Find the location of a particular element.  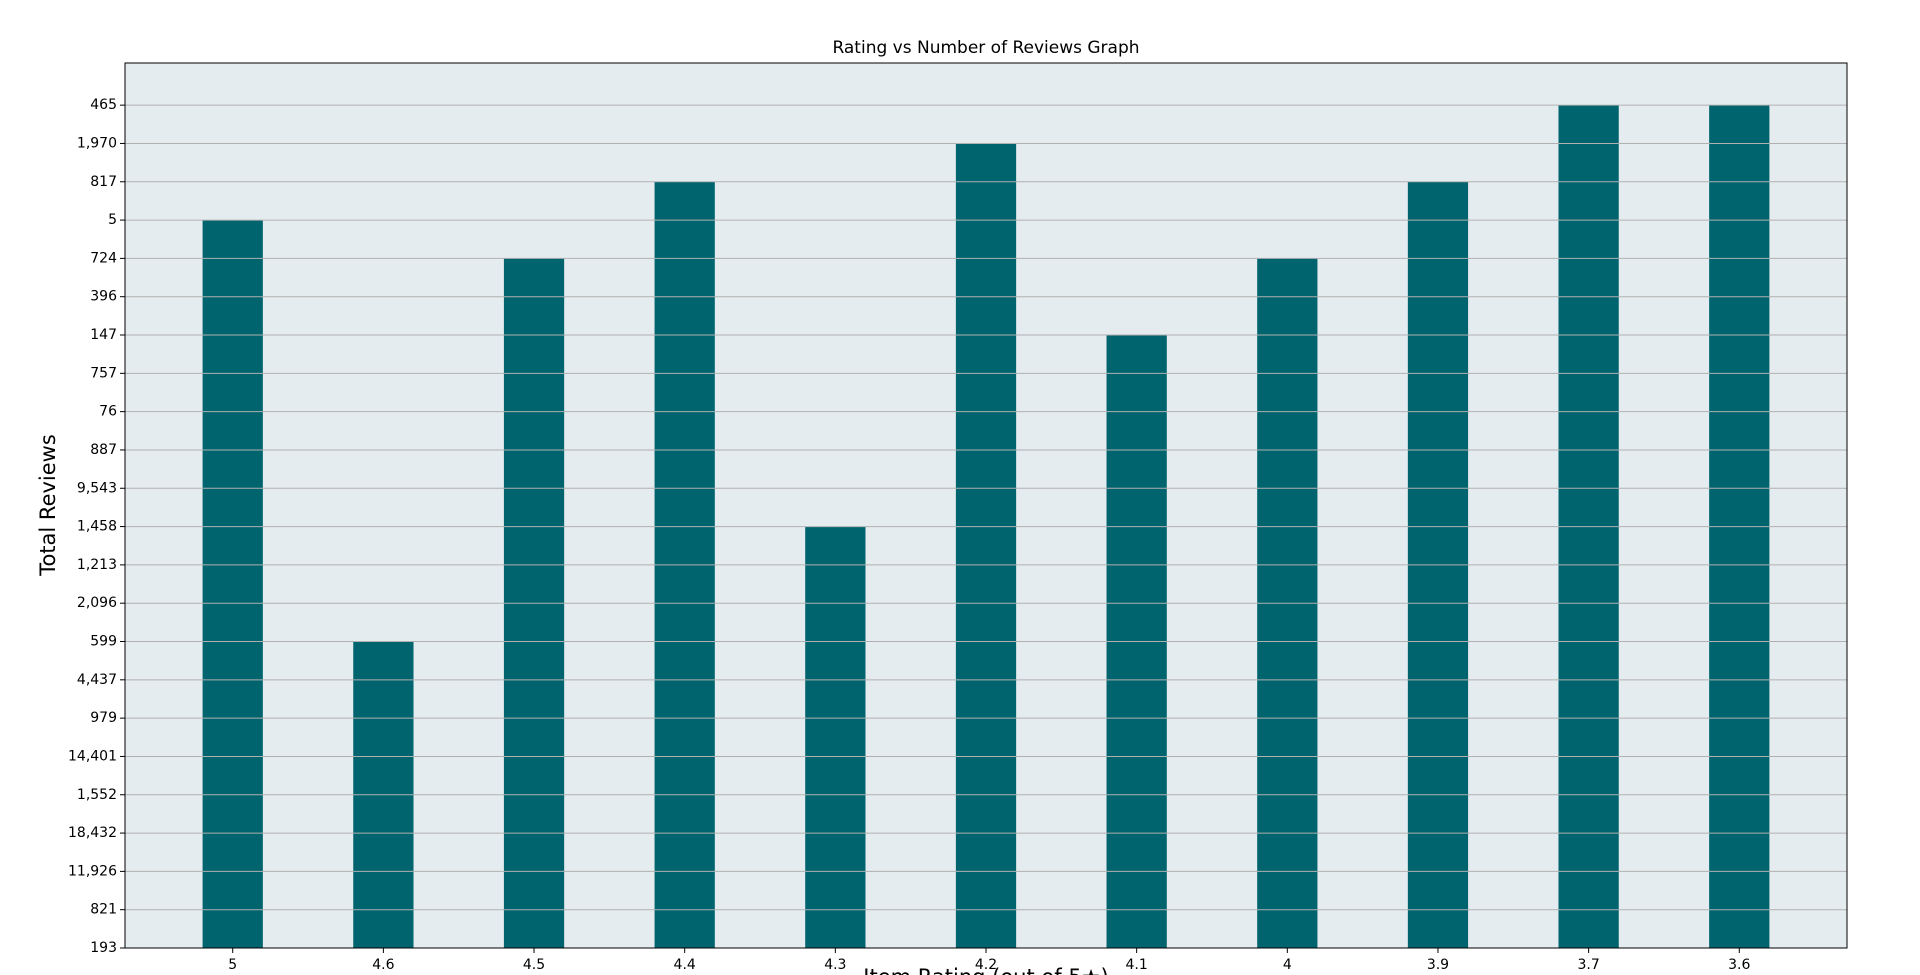

x-tick-label: 4 is located at coordinates (1287, 965).